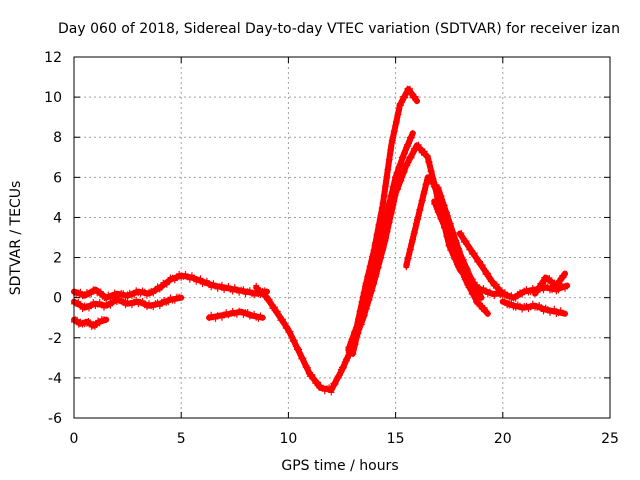 This screenshot has height=480, width=640. Describe the element at coordinates (181, 439) in the screenshot. I see `x-tick-label: 5` at that location.